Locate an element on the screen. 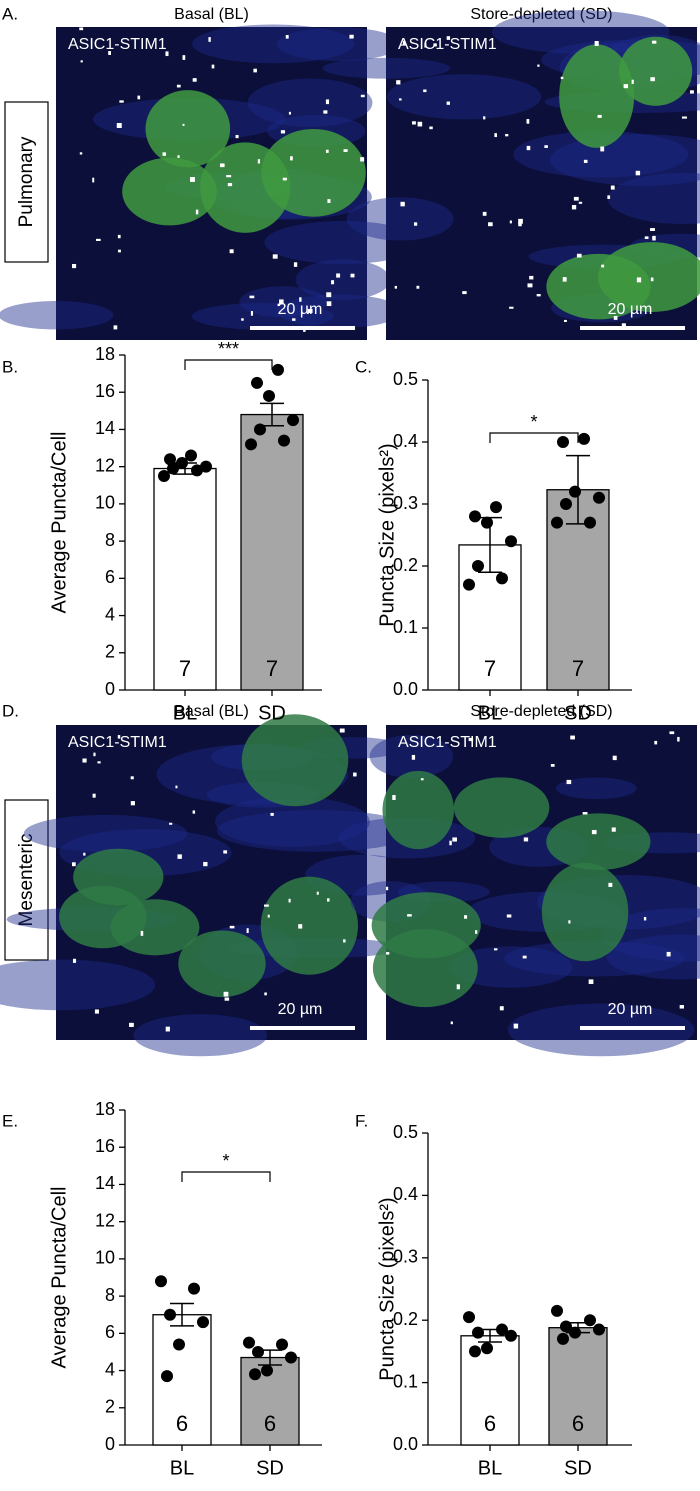  significance-label: * is located at coordinates (225, 1161).